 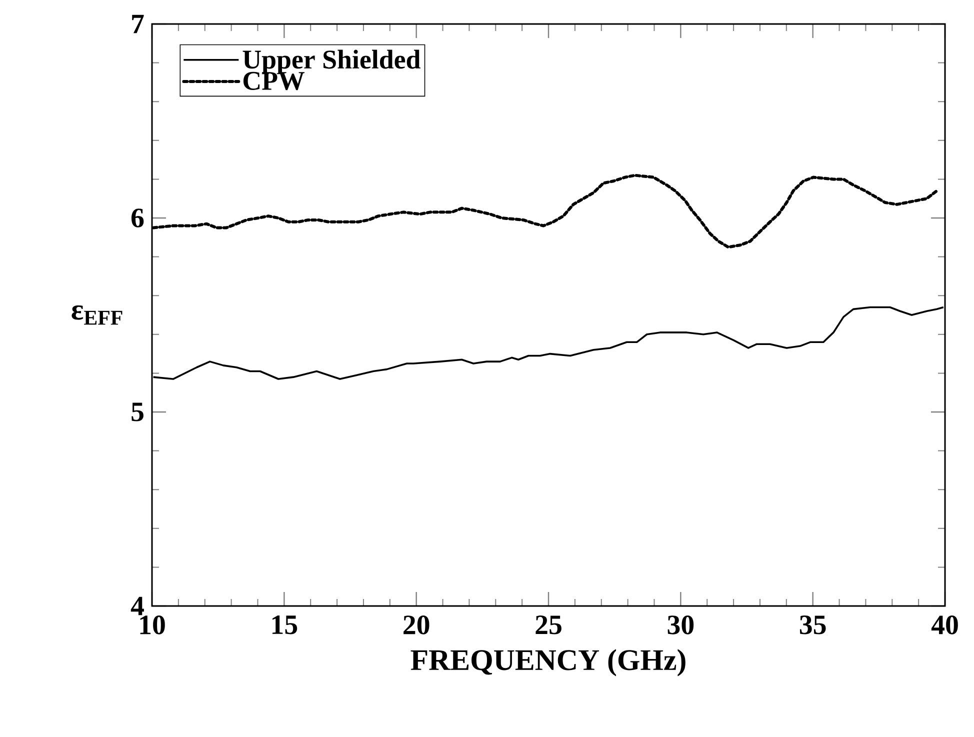 What do you see at coordinates (944, 625) in the screenshot?
I see `x-tick-label: 40` at bounding box center [944, 625].